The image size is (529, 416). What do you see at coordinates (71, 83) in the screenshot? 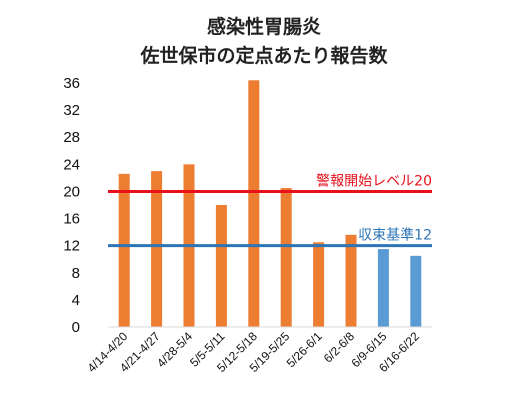
I see `y-tick-label: 36` at bounding box center [71, 83].